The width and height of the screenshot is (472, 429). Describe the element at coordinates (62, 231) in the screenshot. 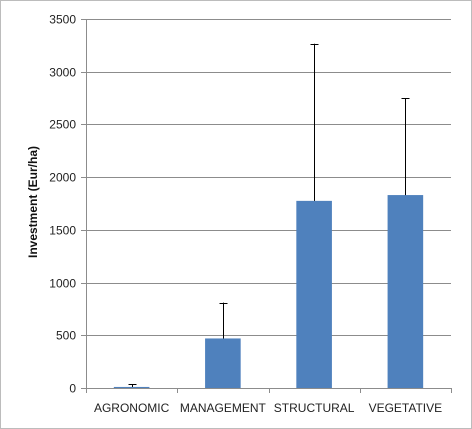

I see `y-tick-label: 1500` at that location.